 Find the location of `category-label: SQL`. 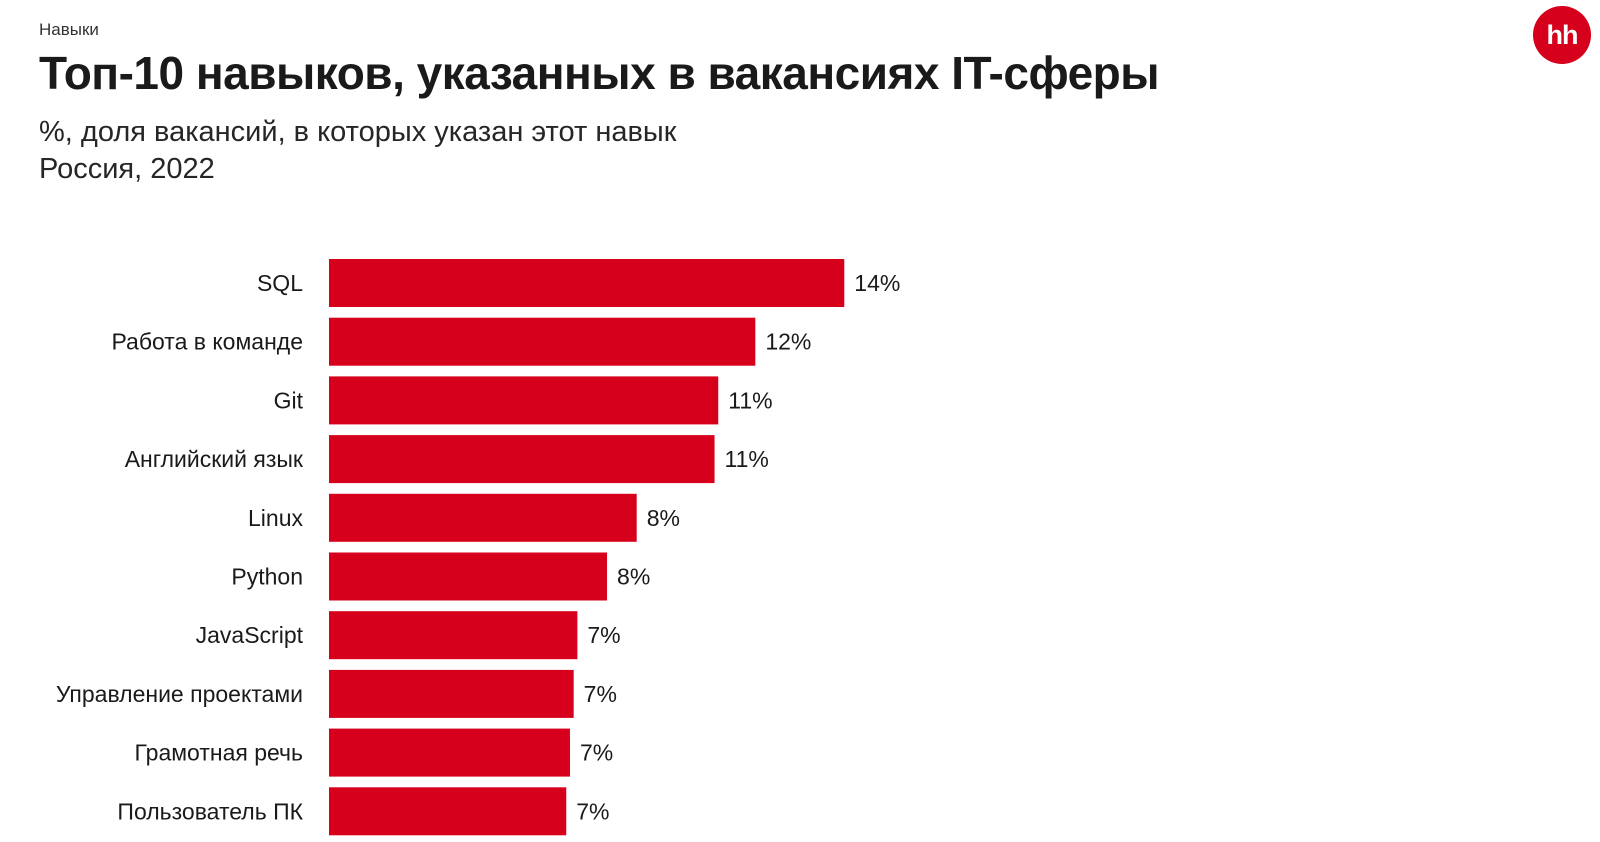

category-label: SQL is located at coordinates (280, 283).